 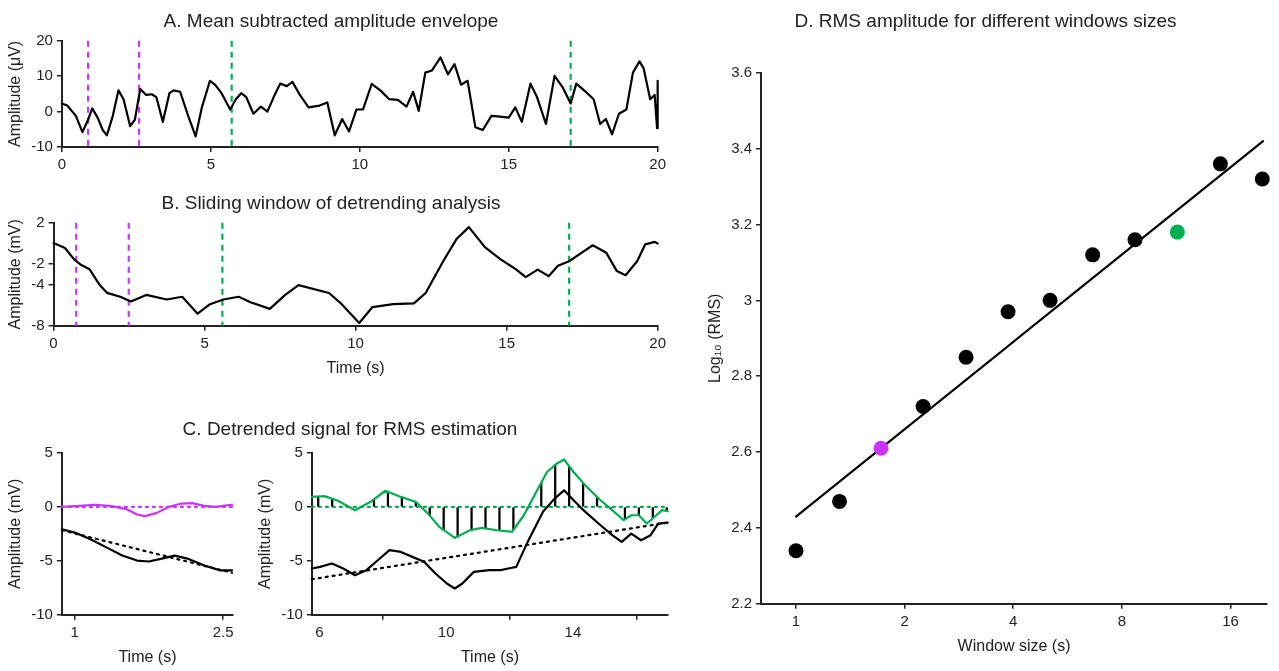 What do you see at coordinates (985, 20) in the screenshot?
I see `chart-title: D. RMS amplitude for different windows sizes` at bounding box center [985, 20].